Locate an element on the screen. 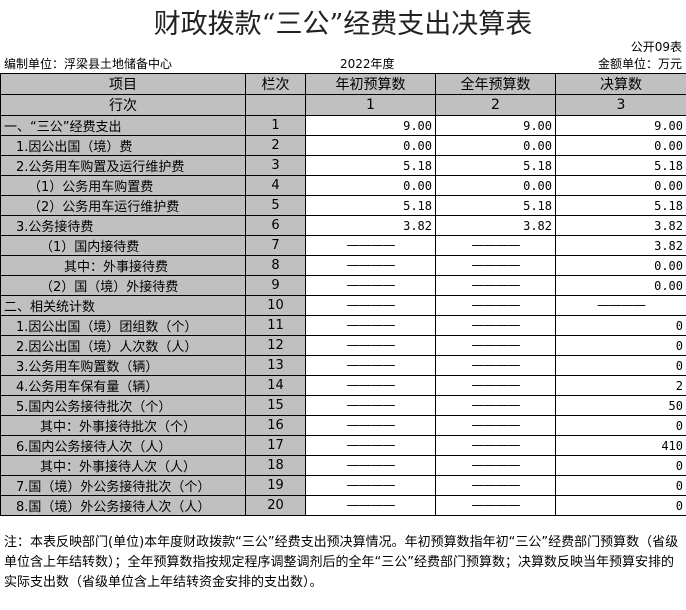  table-row: 7.国（境）外公务接待批次（个） 19 ———— ———— 0 is located at coordinates (343, 485).